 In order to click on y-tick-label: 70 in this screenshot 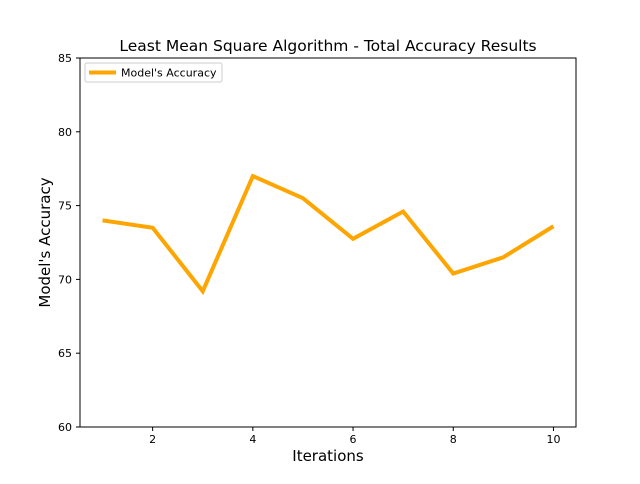, I will do `click(65, 279)`.